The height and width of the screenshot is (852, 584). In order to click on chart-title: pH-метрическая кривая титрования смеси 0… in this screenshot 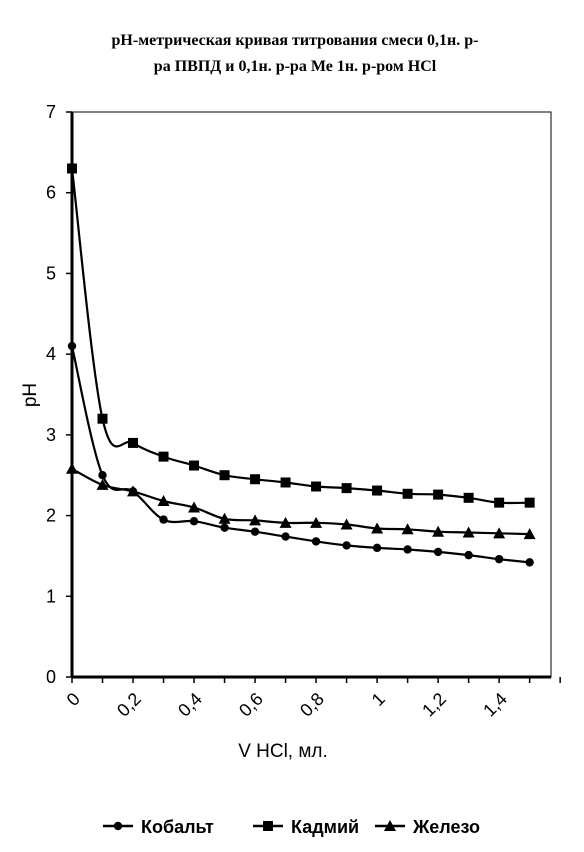, I will do `click(295, 54)`.